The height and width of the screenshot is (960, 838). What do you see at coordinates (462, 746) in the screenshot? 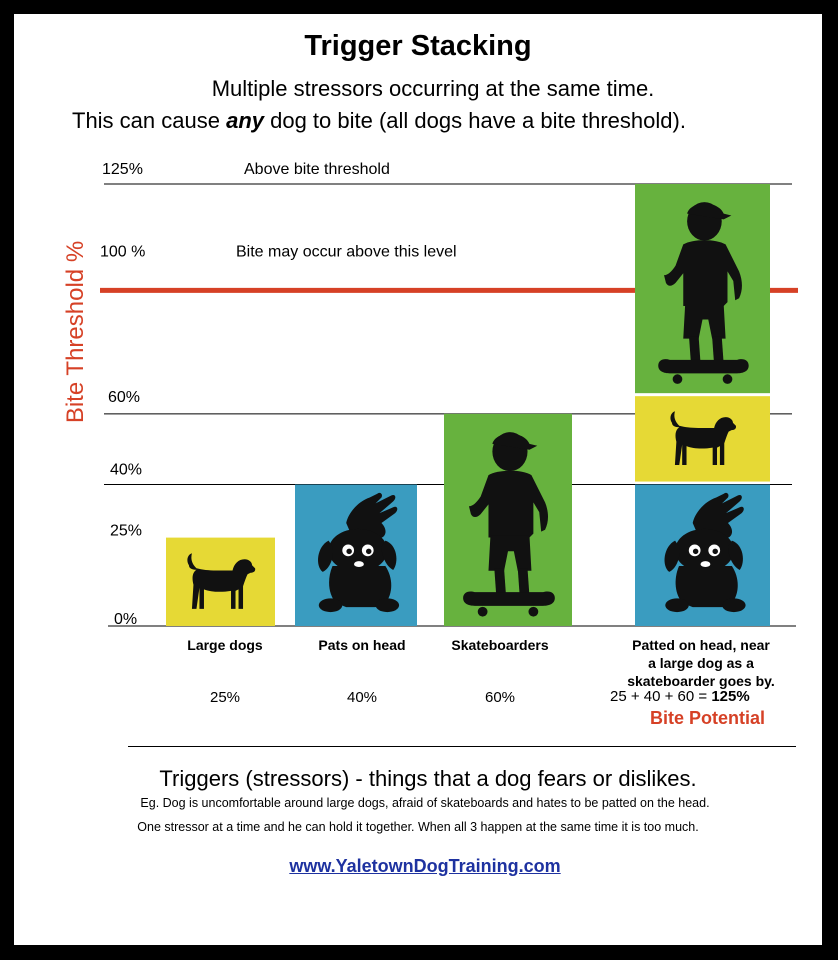
I see `divider` at bounding box center [462, 746].